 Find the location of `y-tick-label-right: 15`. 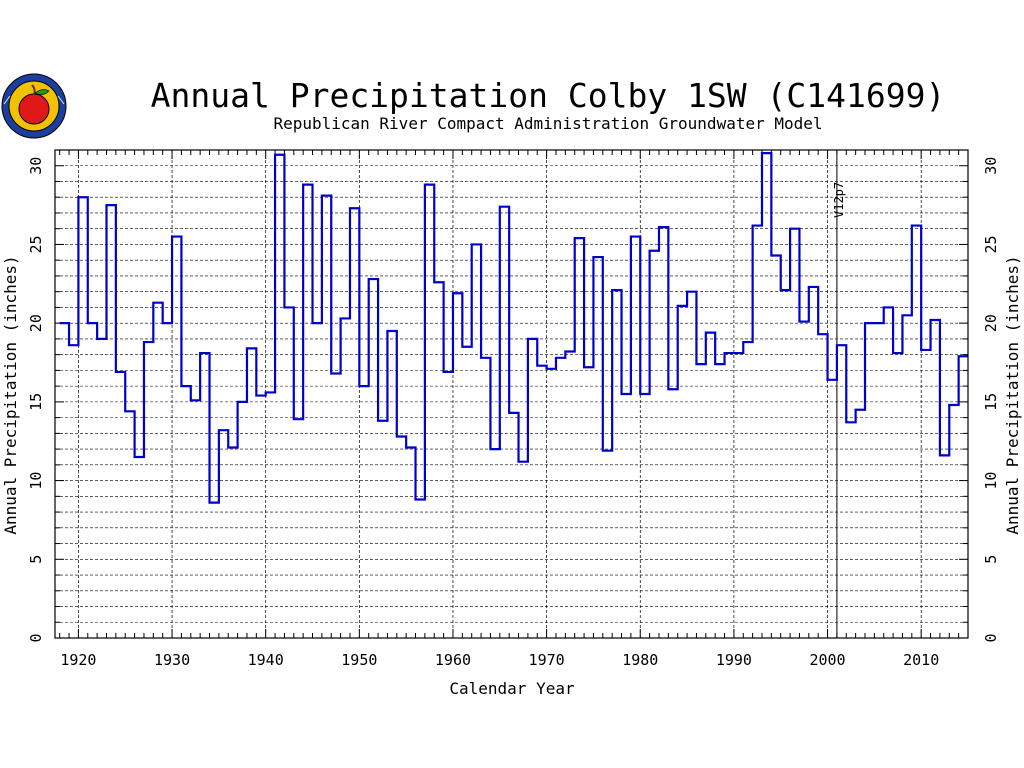

y-tick-label-right: 15 is located at coordinates (991, 402).